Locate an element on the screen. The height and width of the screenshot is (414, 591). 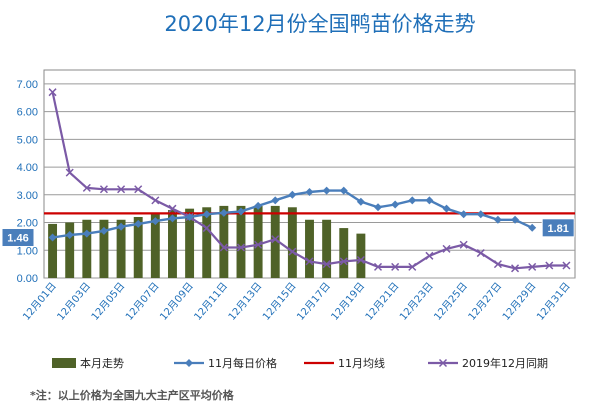
x-tick-label: 12月17日 is located at coordinates (314, 301).